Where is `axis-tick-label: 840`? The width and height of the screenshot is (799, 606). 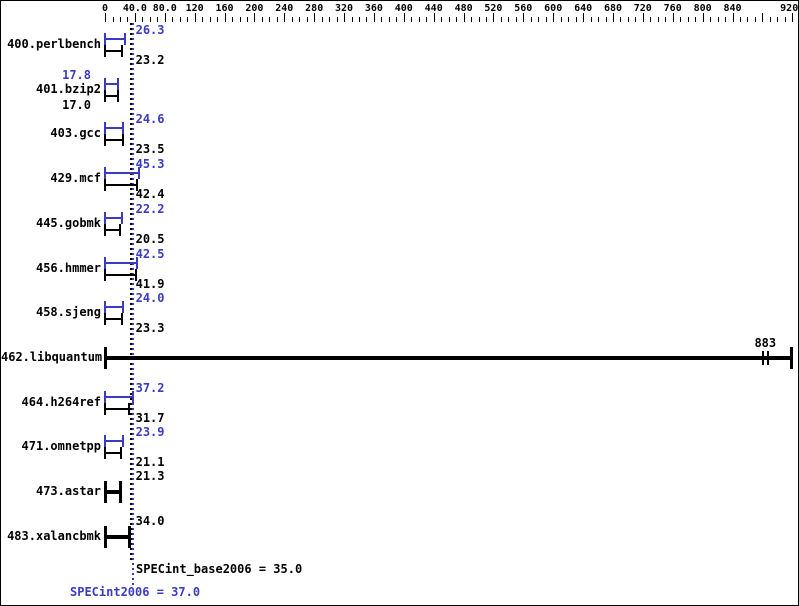 axis-tick-label: 840 is located at coordinates (732, 8).